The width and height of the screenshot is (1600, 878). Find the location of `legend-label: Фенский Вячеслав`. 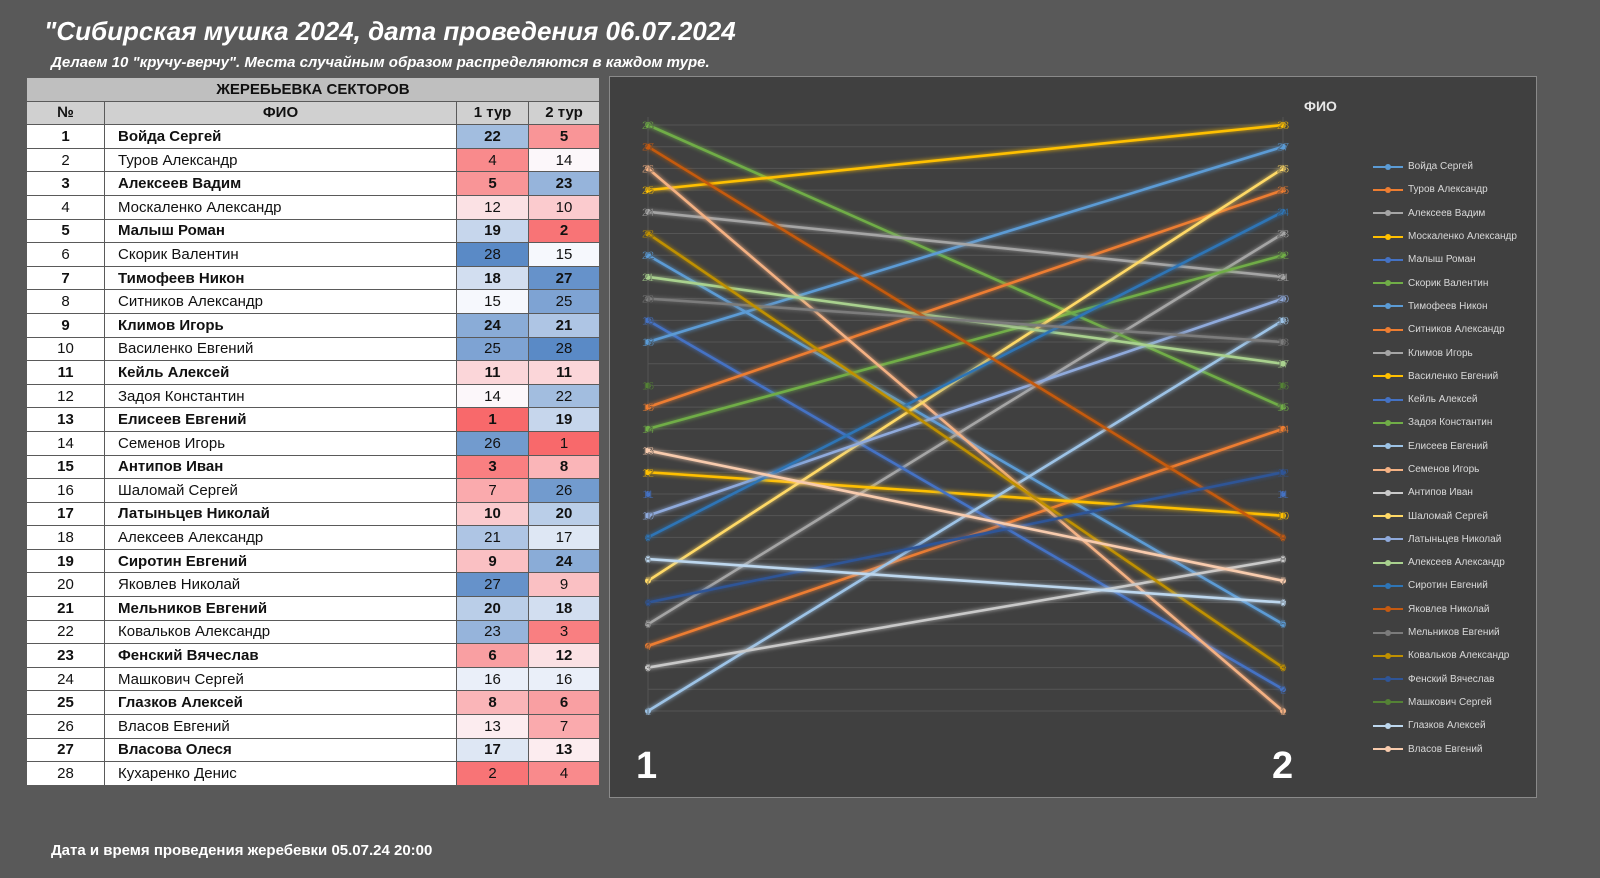

legend-label: Фенский Вячеслав is located at coordinates (1451, 679).